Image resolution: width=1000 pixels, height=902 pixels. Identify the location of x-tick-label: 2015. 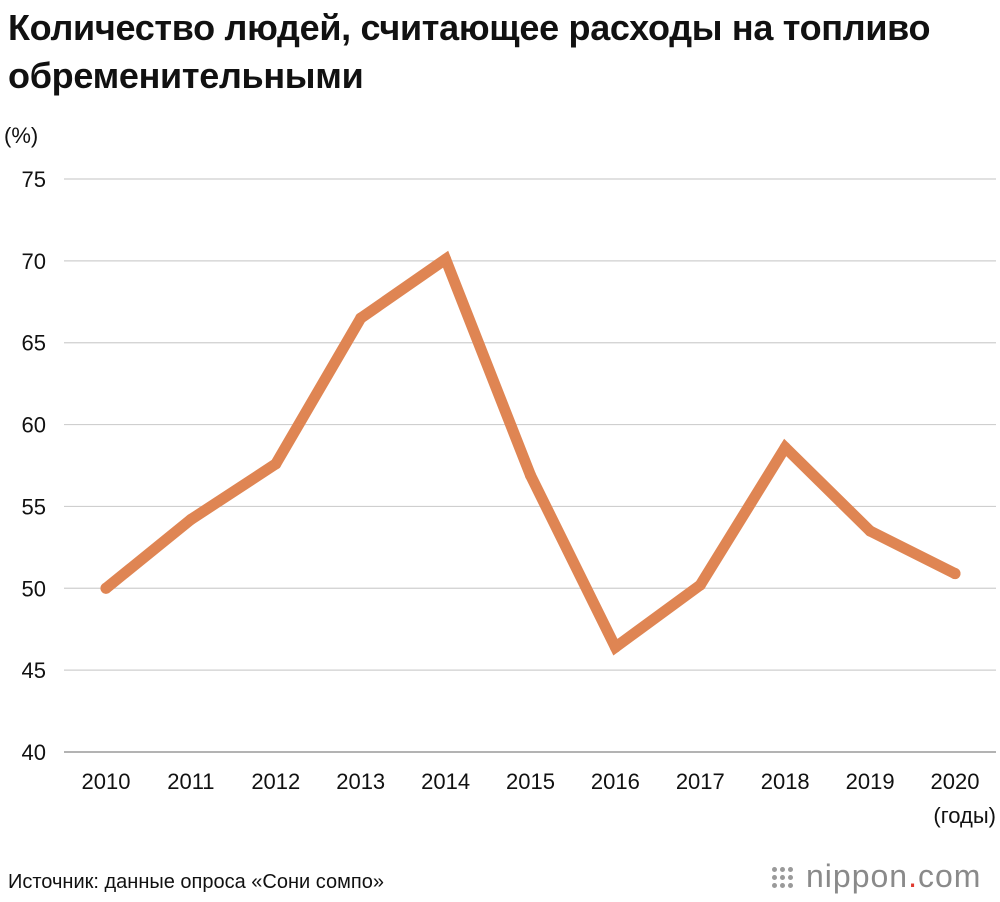
(530, 781).